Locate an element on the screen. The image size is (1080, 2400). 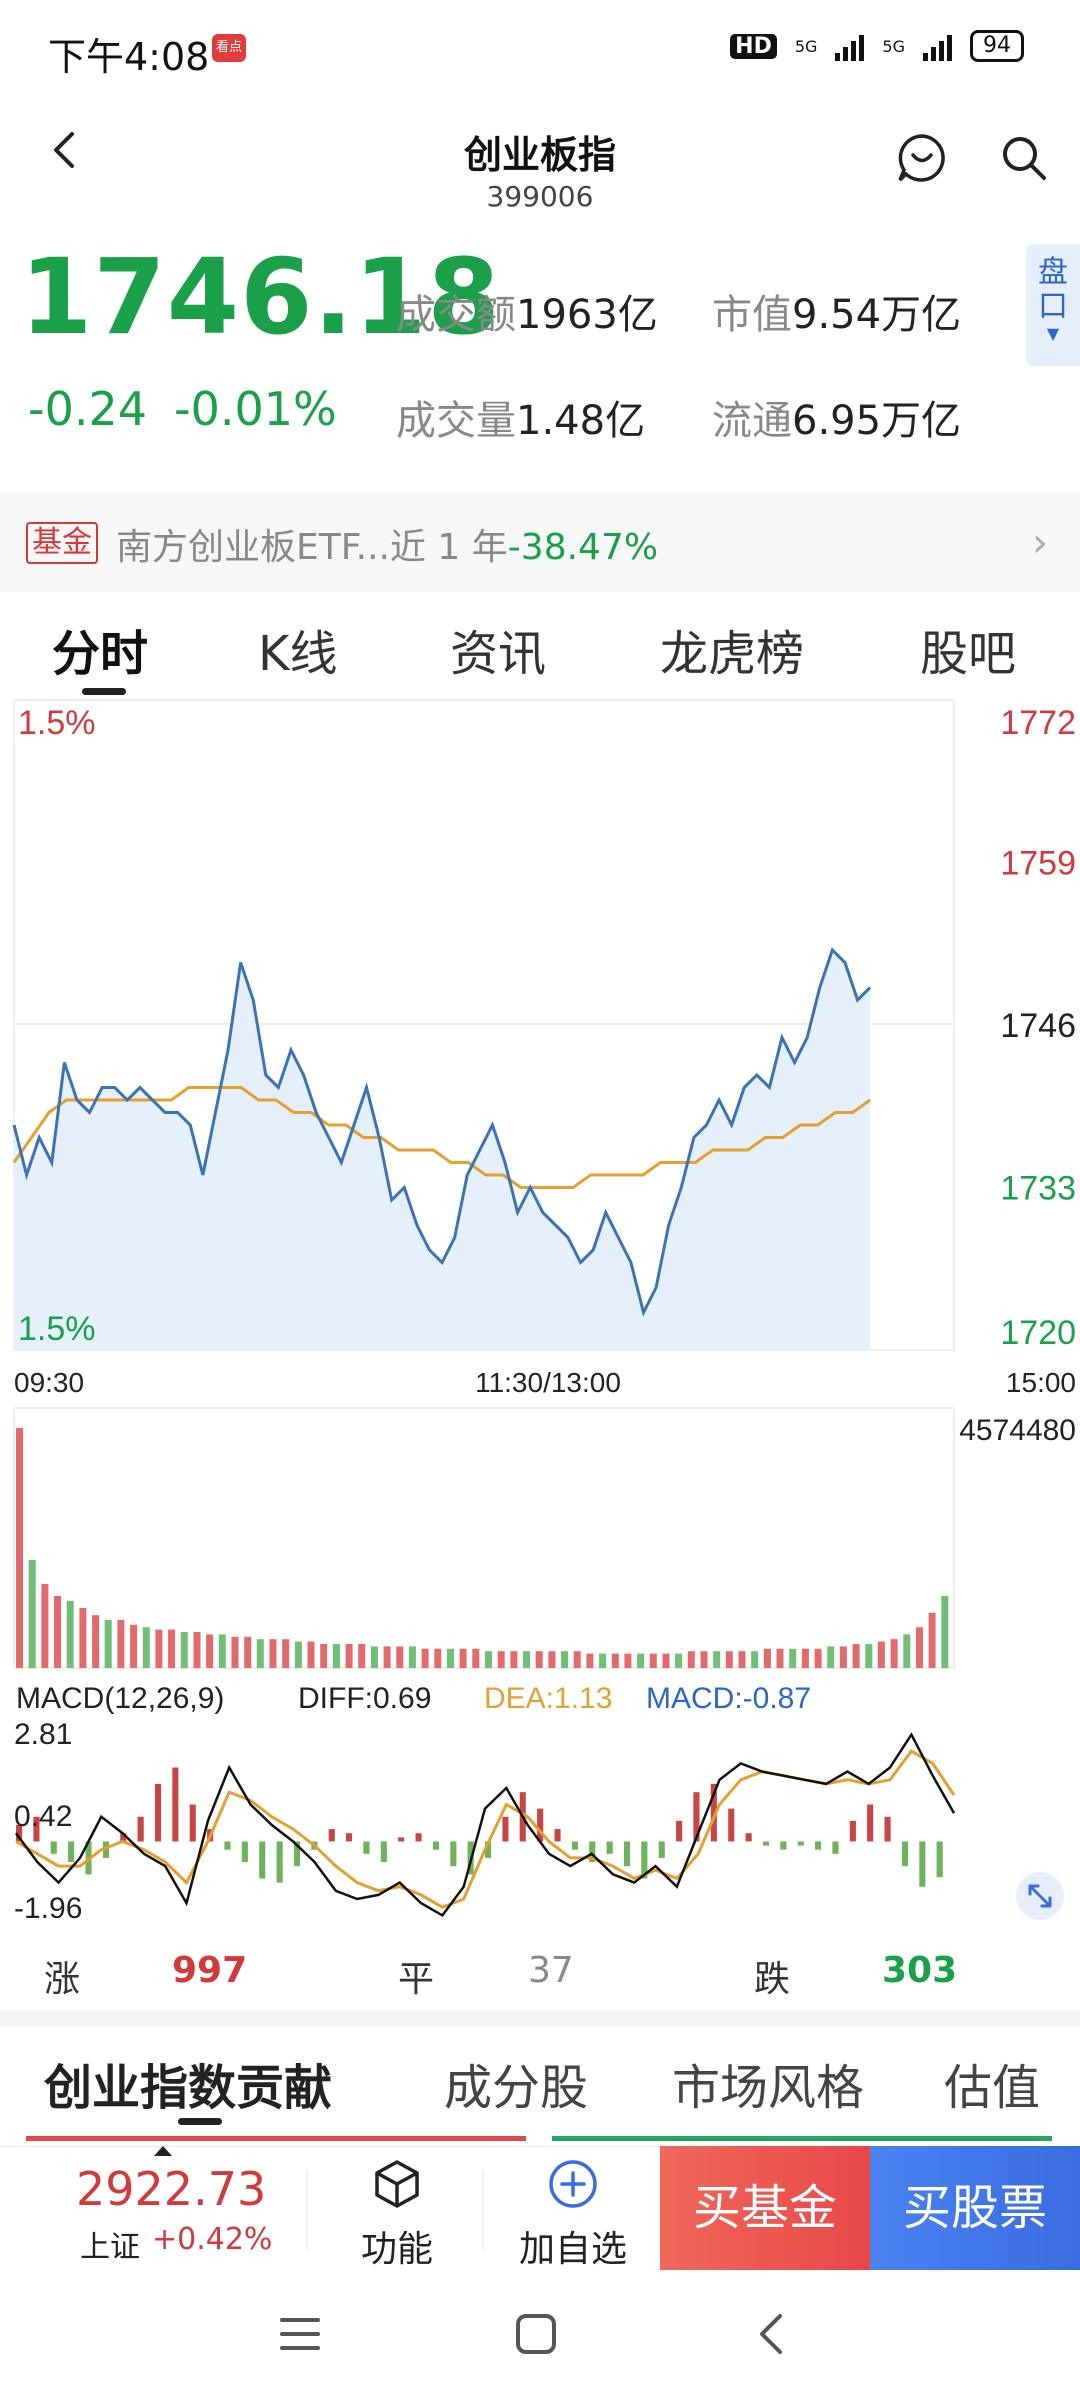
stat-label: 成交量 is located at coordinates (456, 421).